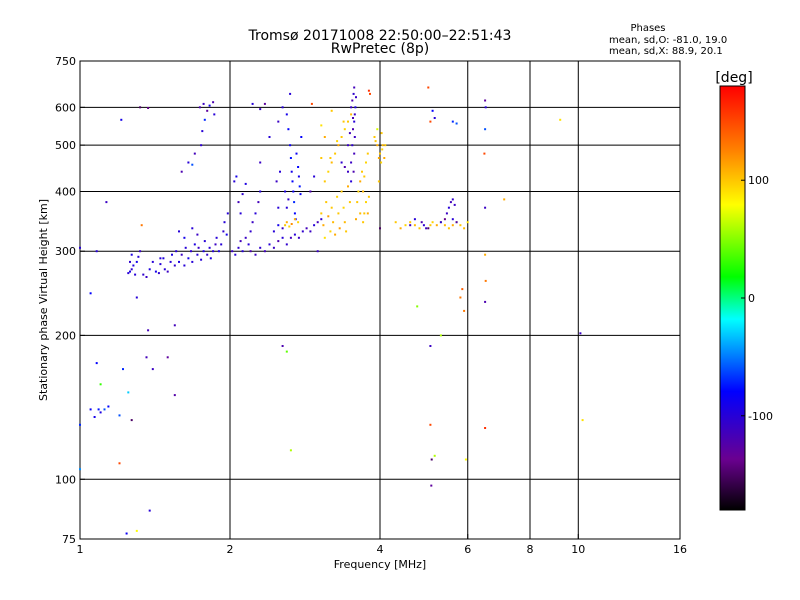  What do you see at coordinates (380, 36) in the screenshot?
I see `chart-title: Tromsø 20171008 22:50:00–22:51:43` at bounding box center [380, 36].